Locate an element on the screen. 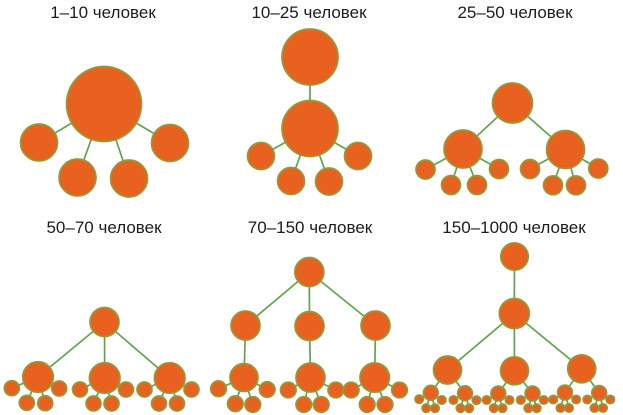 Image resolution: width=623 pixels, height=415 pixels. panel-title-70-150: 70–150 человек is located at coordinates (310, 227).